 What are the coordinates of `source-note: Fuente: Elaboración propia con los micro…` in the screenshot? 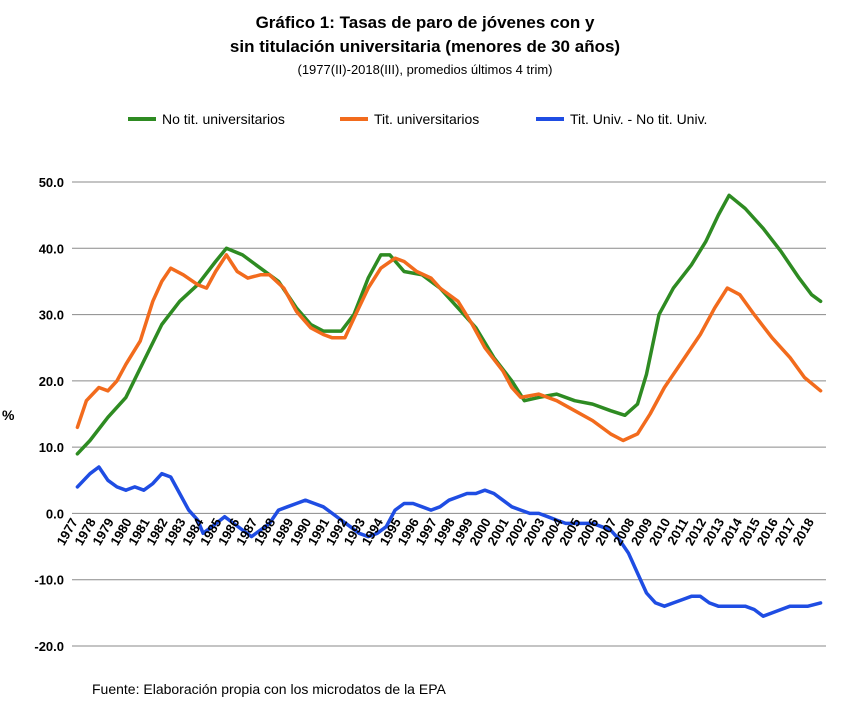 It's located at (269, 689).